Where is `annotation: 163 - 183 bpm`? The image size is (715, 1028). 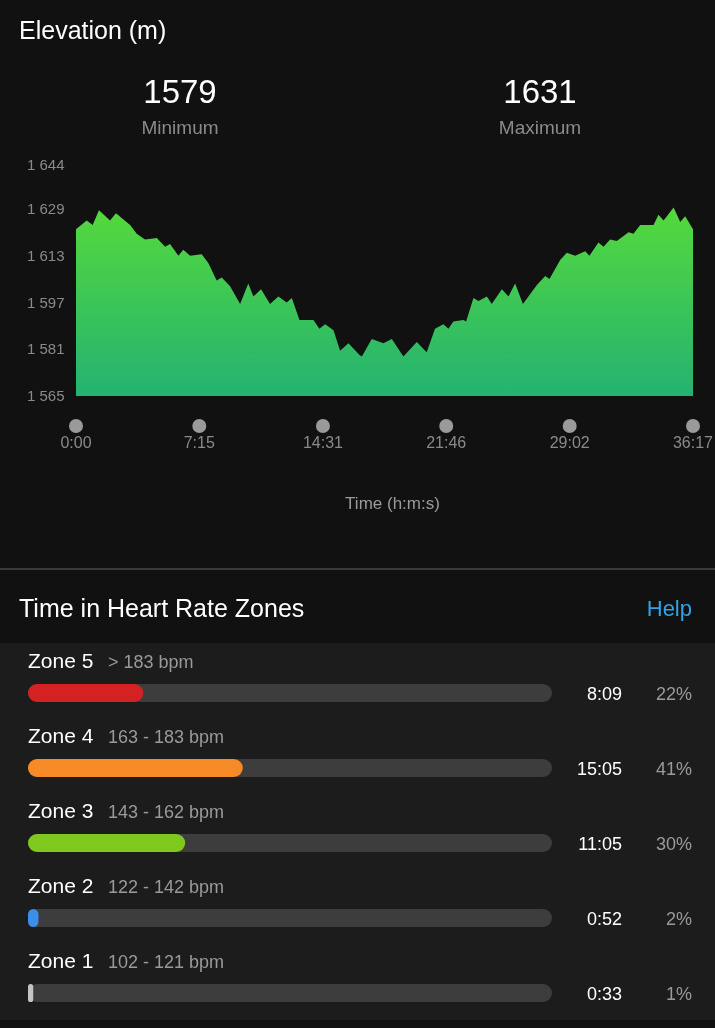
annotation: 163 - 183 bpm is located at coordinates (166, 737).